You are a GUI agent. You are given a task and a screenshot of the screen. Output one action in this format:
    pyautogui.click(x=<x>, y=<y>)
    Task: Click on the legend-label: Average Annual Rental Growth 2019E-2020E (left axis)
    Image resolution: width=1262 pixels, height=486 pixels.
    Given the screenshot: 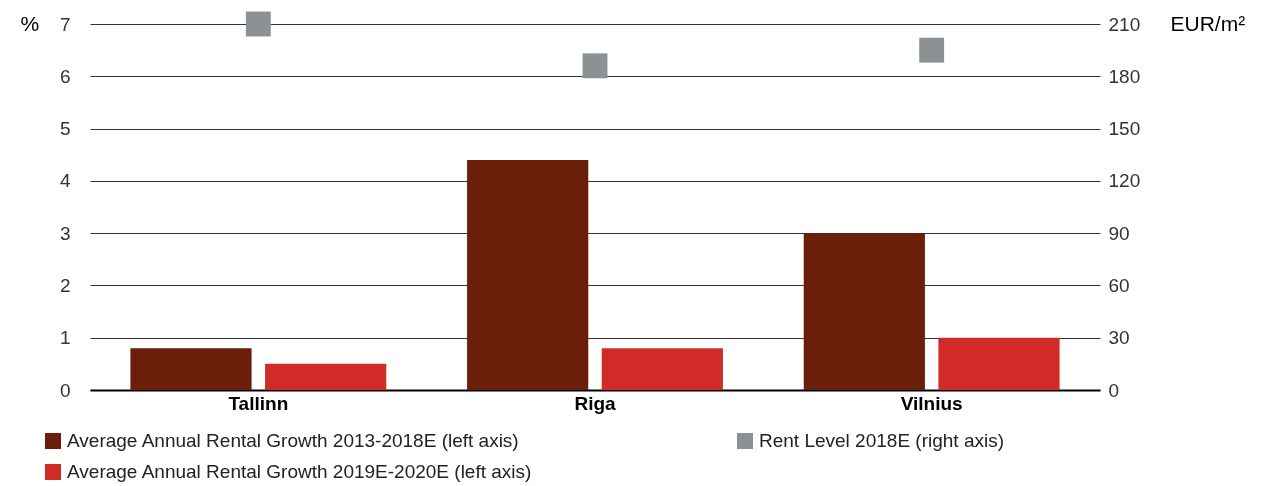 What is the action you would take?
    pyautogui.click(x=299, y=472)
    